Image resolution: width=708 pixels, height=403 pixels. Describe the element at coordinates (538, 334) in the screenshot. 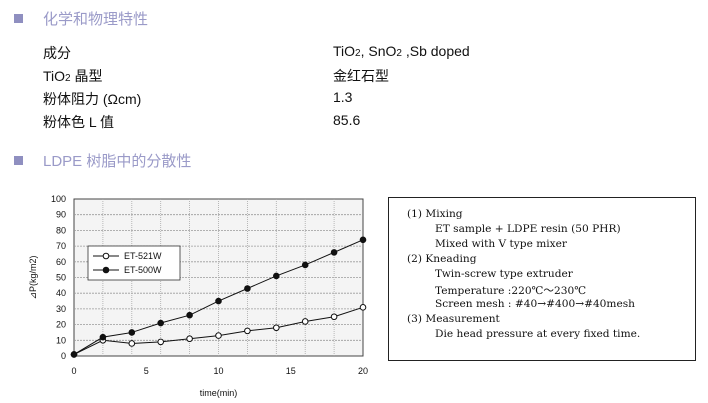

I see `notes-line: Die head pressure at every fixed time.` at that location.